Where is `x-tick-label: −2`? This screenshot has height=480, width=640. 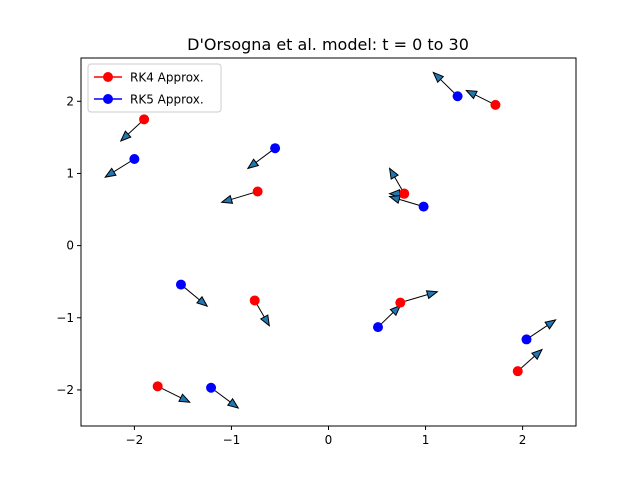
x-tick-label: −2 is located at coordinates (135, 440).